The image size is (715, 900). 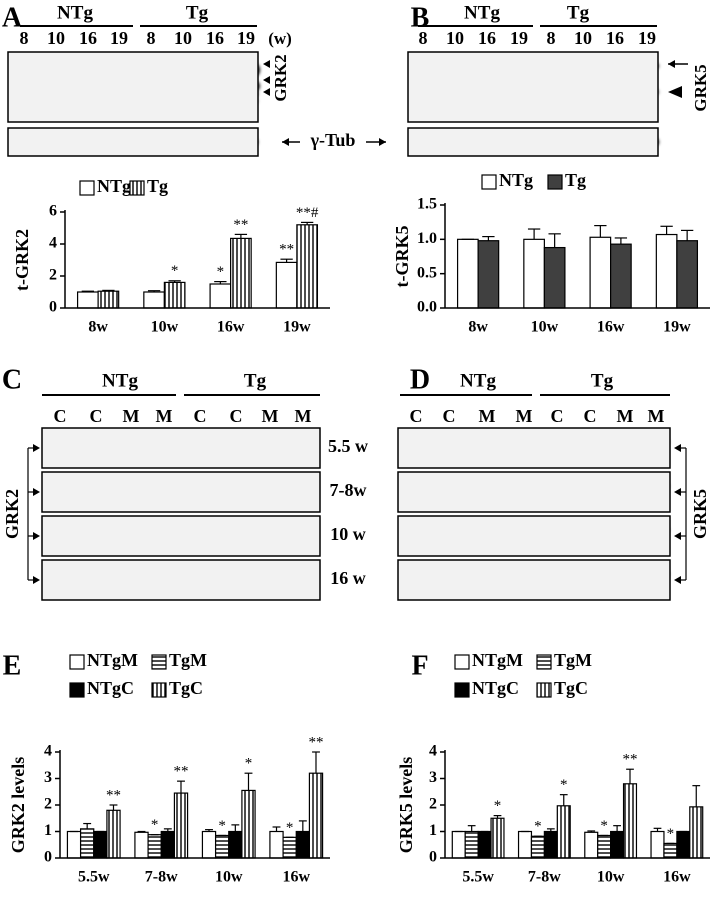 I want to click on panel-letter: A, so click(x=12, y=17).